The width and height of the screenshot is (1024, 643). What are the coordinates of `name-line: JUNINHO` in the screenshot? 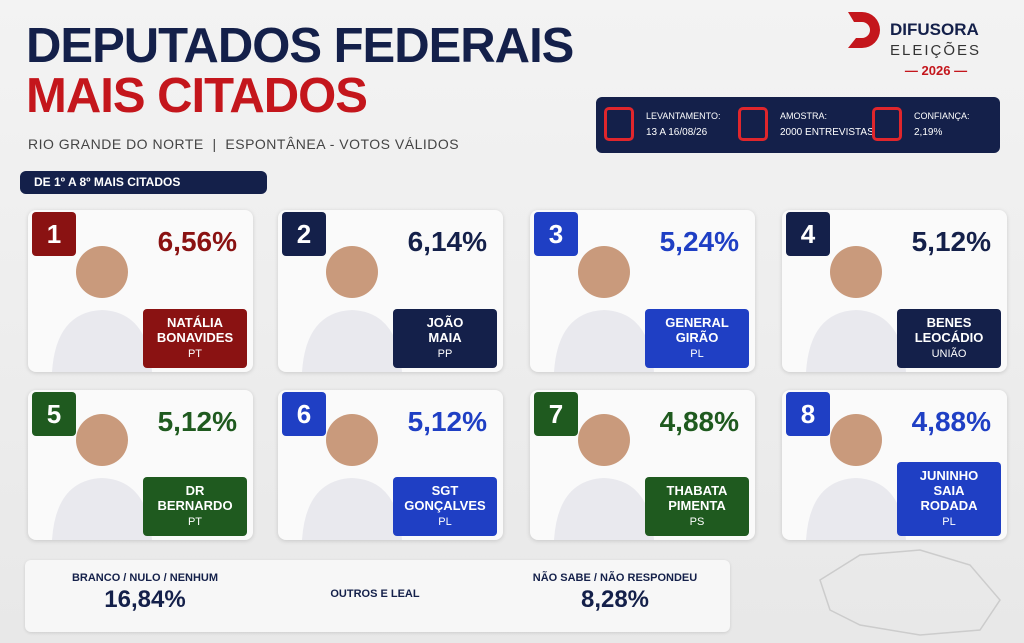 It's located at (949, 475).